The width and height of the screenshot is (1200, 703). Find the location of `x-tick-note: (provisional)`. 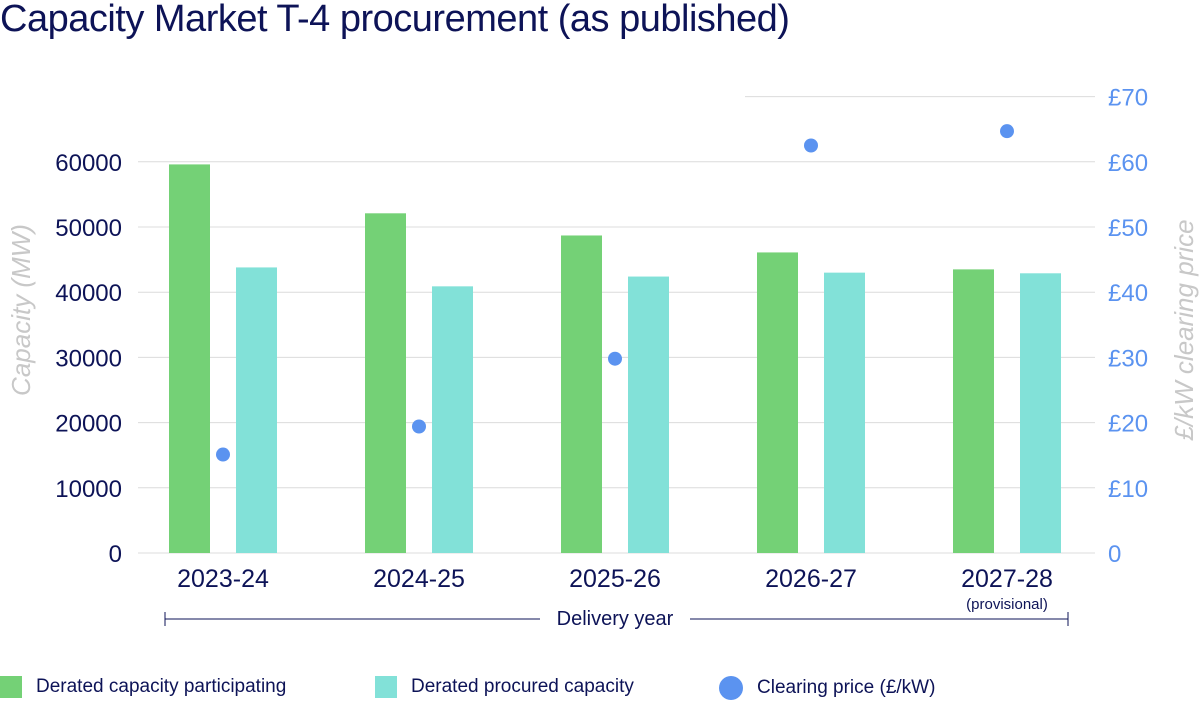

x-tick-note: (provisional) is located at coordinates (1007, 604).